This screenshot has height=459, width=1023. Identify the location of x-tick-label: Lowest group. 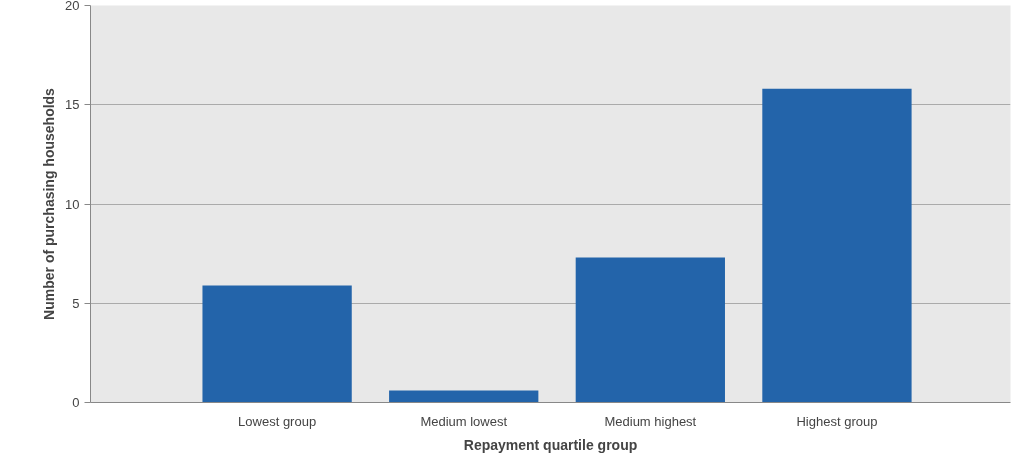
(277, 421).